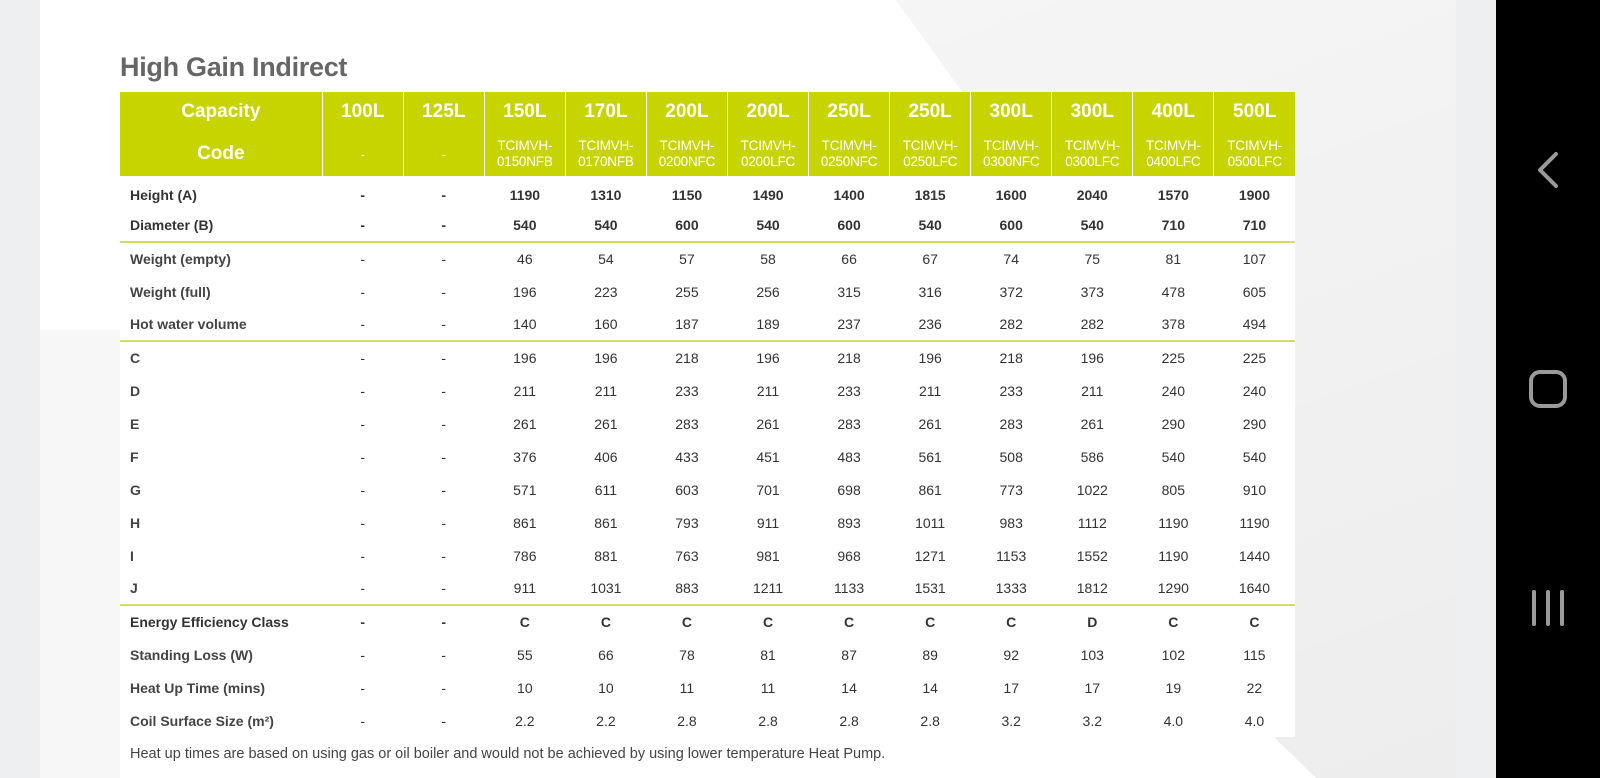 The image size is (1600, 778). Describe the element at coordinates (687, 154) in the screenshot. I see `code-header-cell: TCIMVH- 0200NFC` at that location.